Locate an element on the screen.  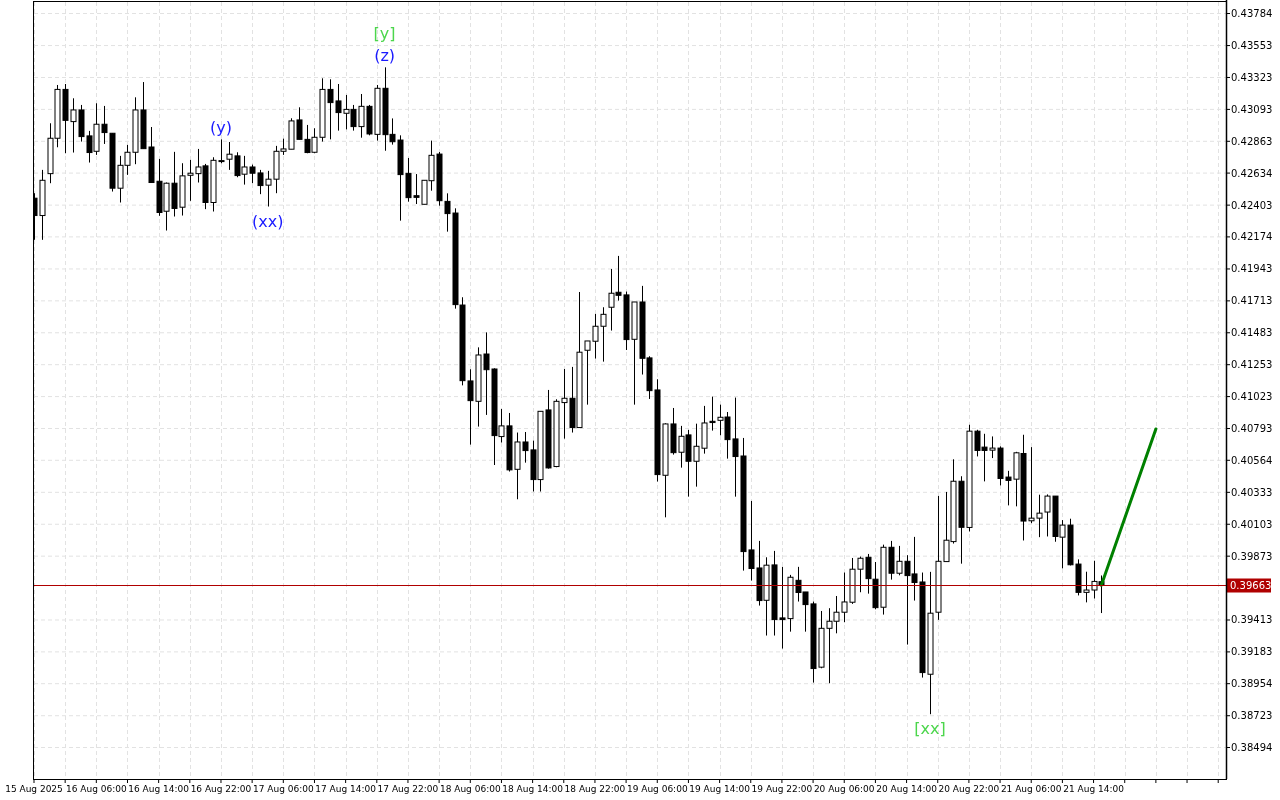
x-tick-label: 18 Aug 06:00 is located at coordinates (470, 789).